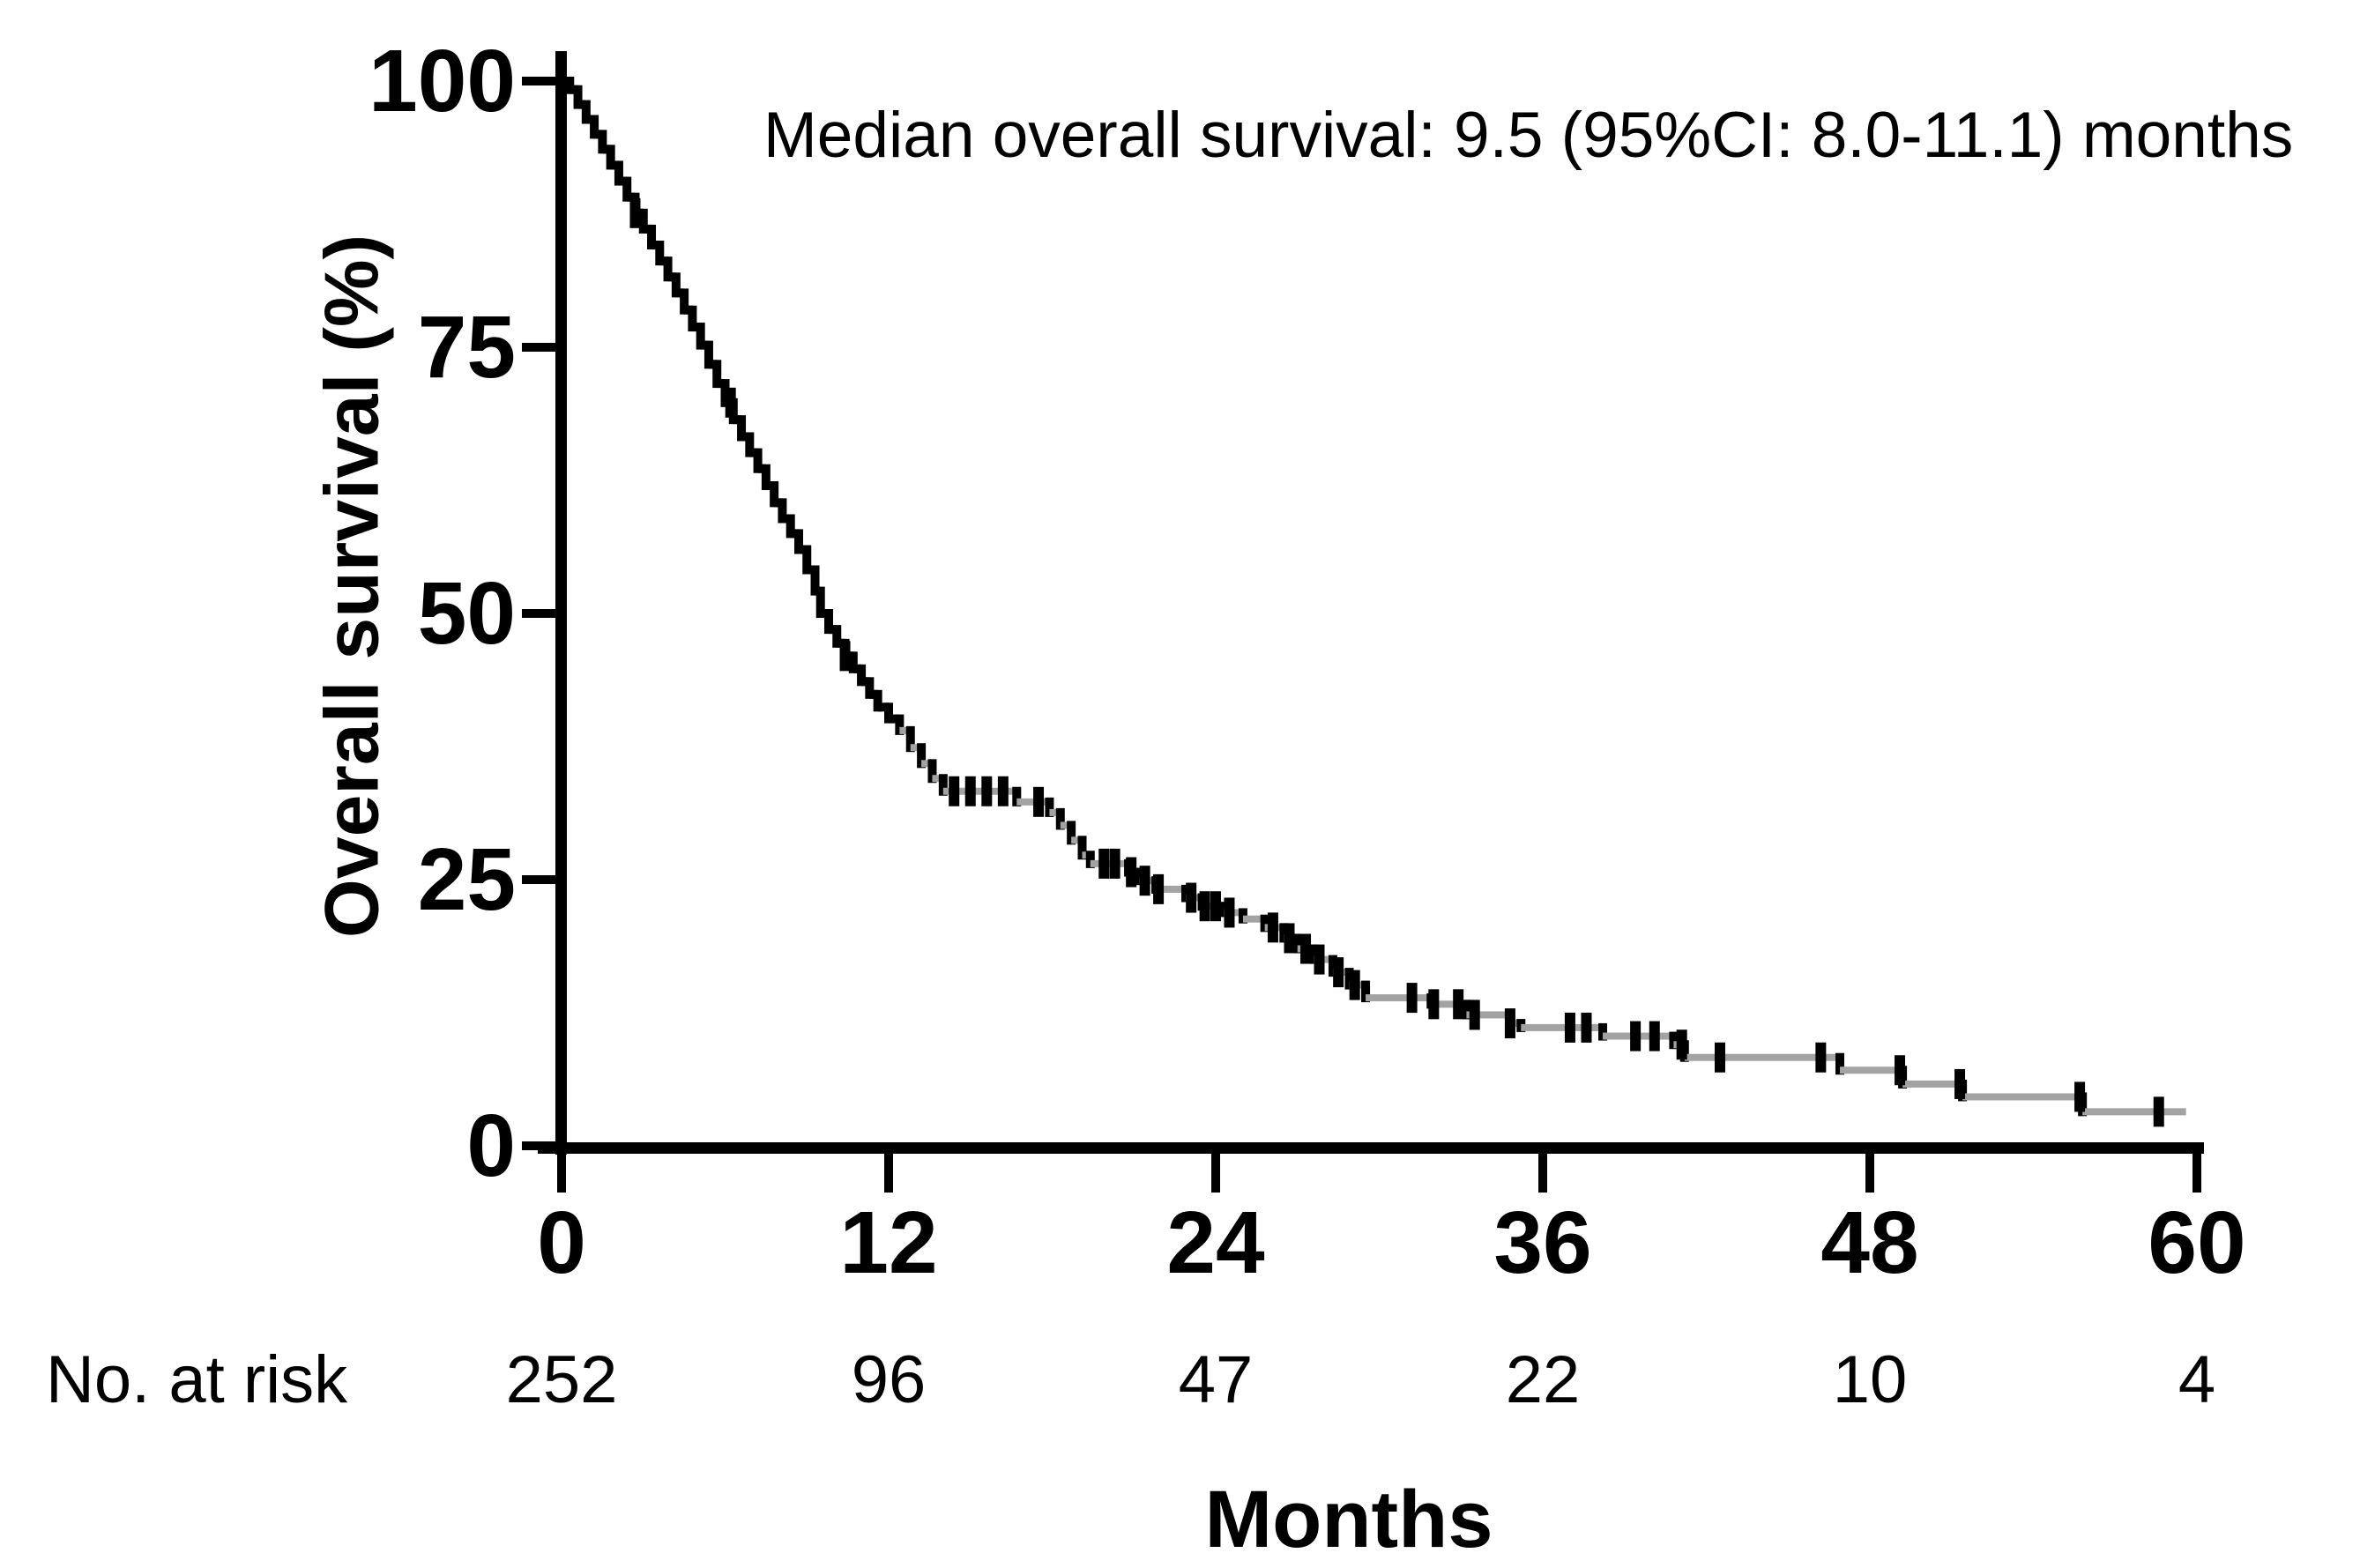 The width and height of the screenshot is (2360, 1568). Describe the element at coordinates (1870, 1379) in the screenshot. I see `risk-count-month-48: 10` at that location.